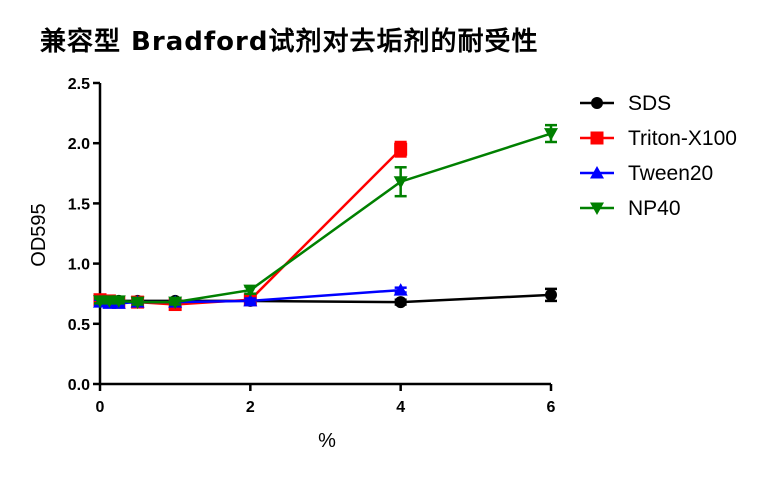 This screenshot has height=480, width=783. What do you see at coordinates (658, 156) in the screenshot?
I see `legend: SDS Triton-X100 Tween20 NP40` at bounding box center [658, 156].